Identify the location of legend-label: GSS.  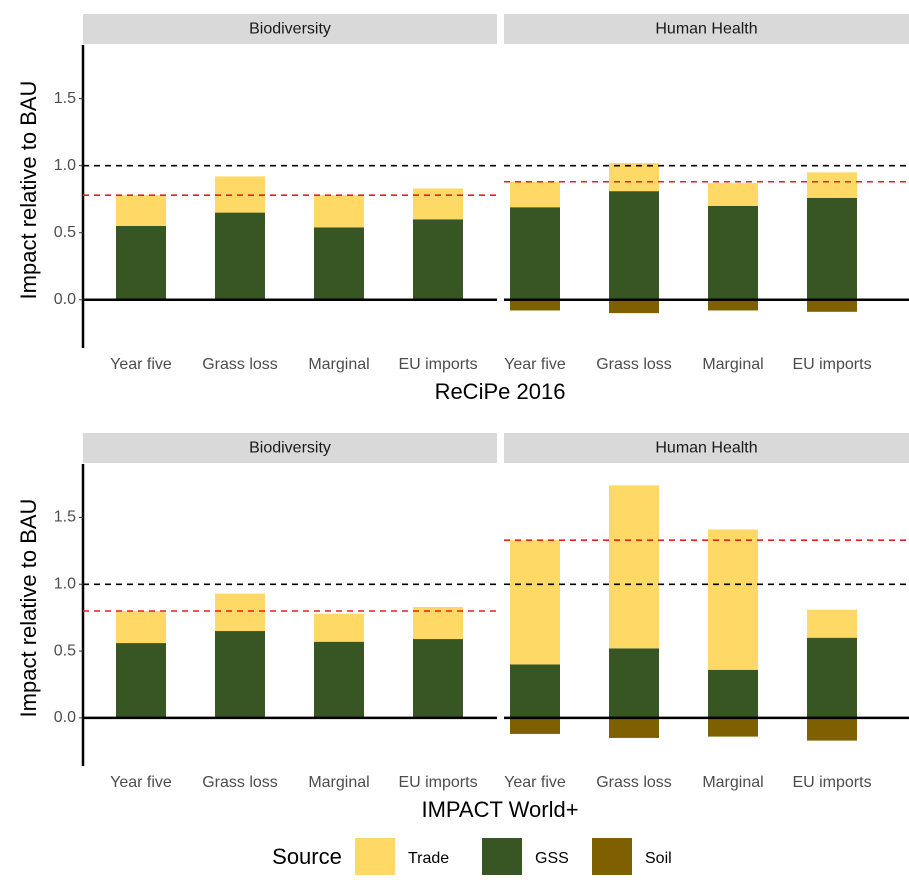
(552, 858).